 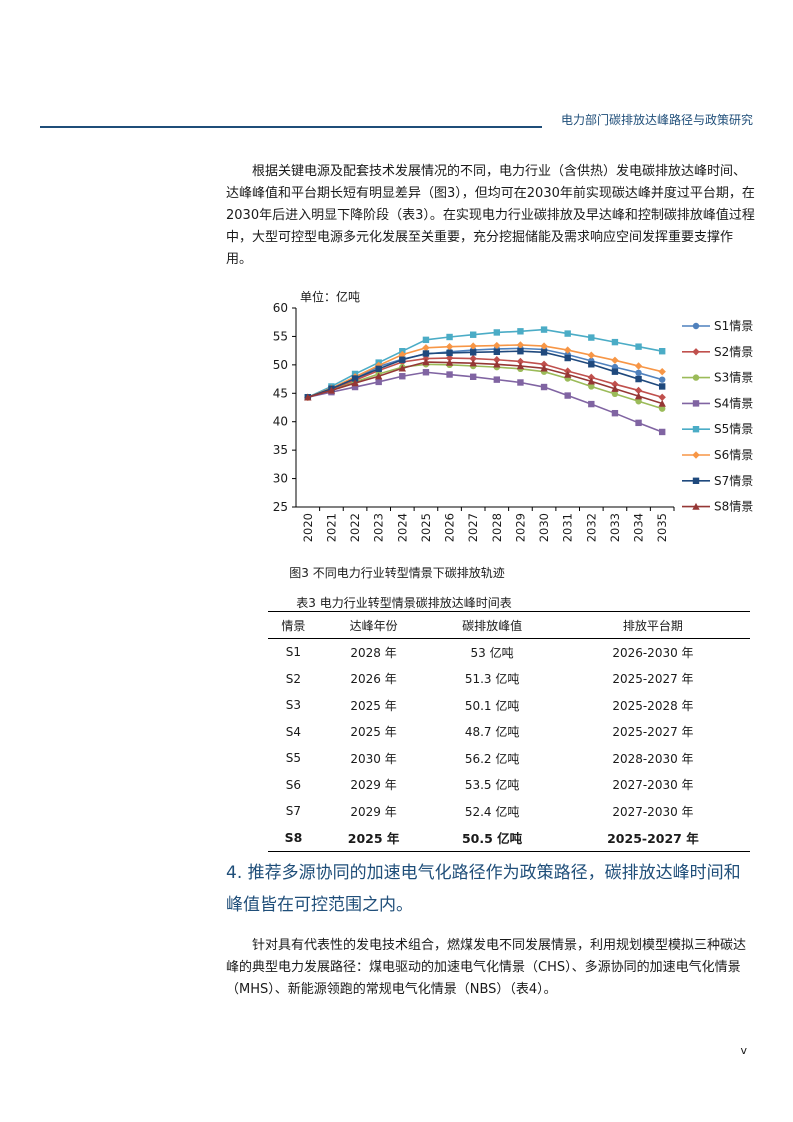 What do you see at coordinates (379, 527) in the screenshot?
I see `x-tick-label: 2023` at bounding box center [379, 527].